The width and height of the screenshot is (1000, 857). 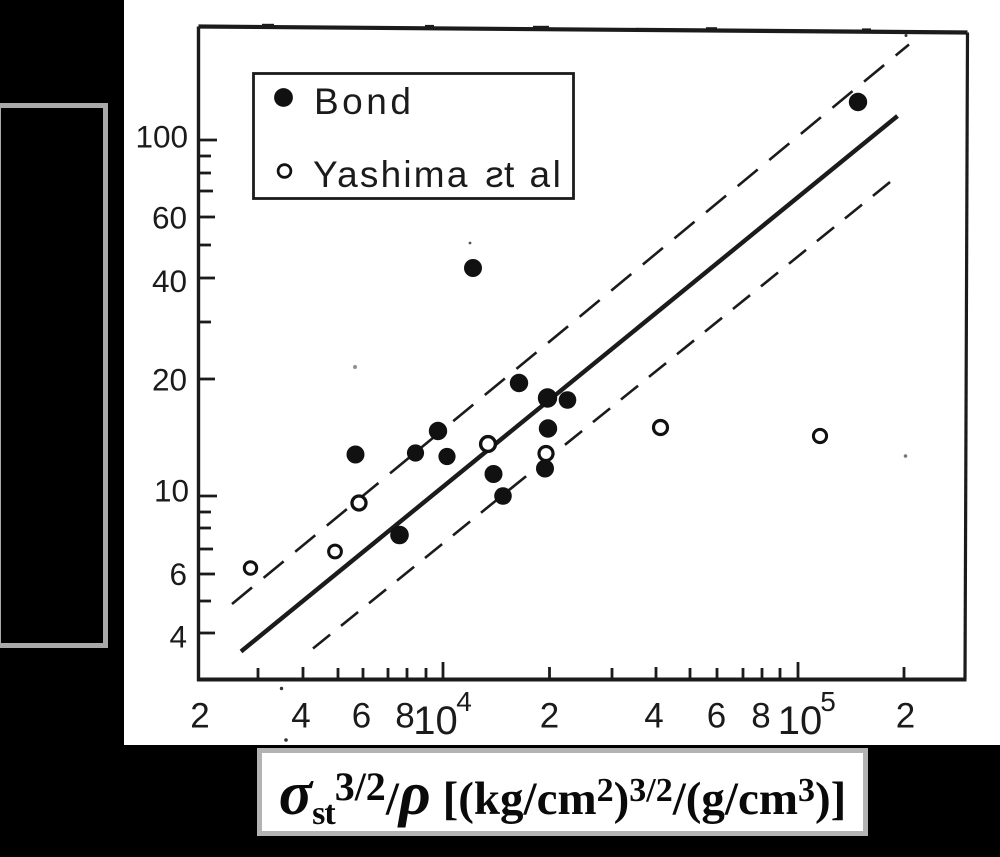 I want to click on svg-text: 20, so click(x=169, y=380).